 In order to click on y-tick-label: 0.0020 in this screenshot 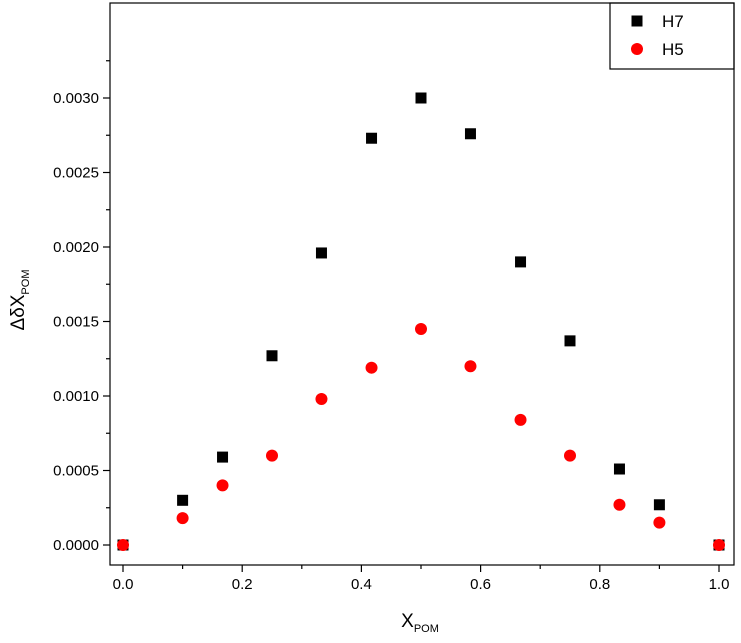, I will do `click(76, 247)`.